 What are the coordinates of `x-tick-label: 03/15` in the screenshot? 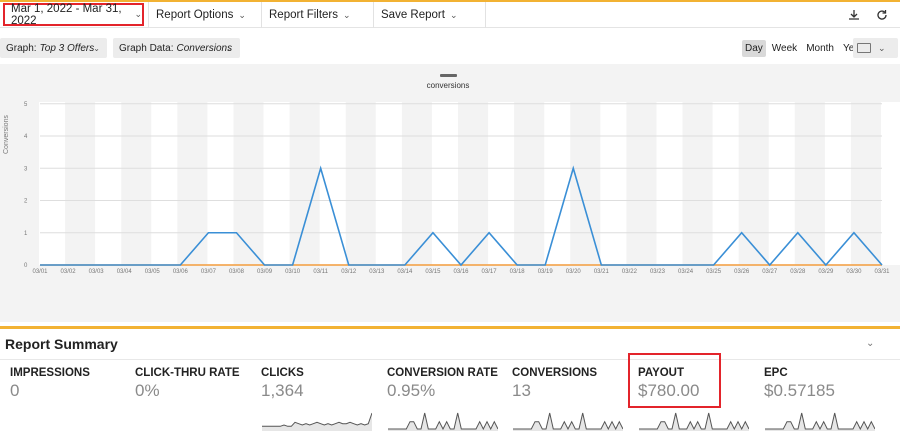 It's located at (433, 272).